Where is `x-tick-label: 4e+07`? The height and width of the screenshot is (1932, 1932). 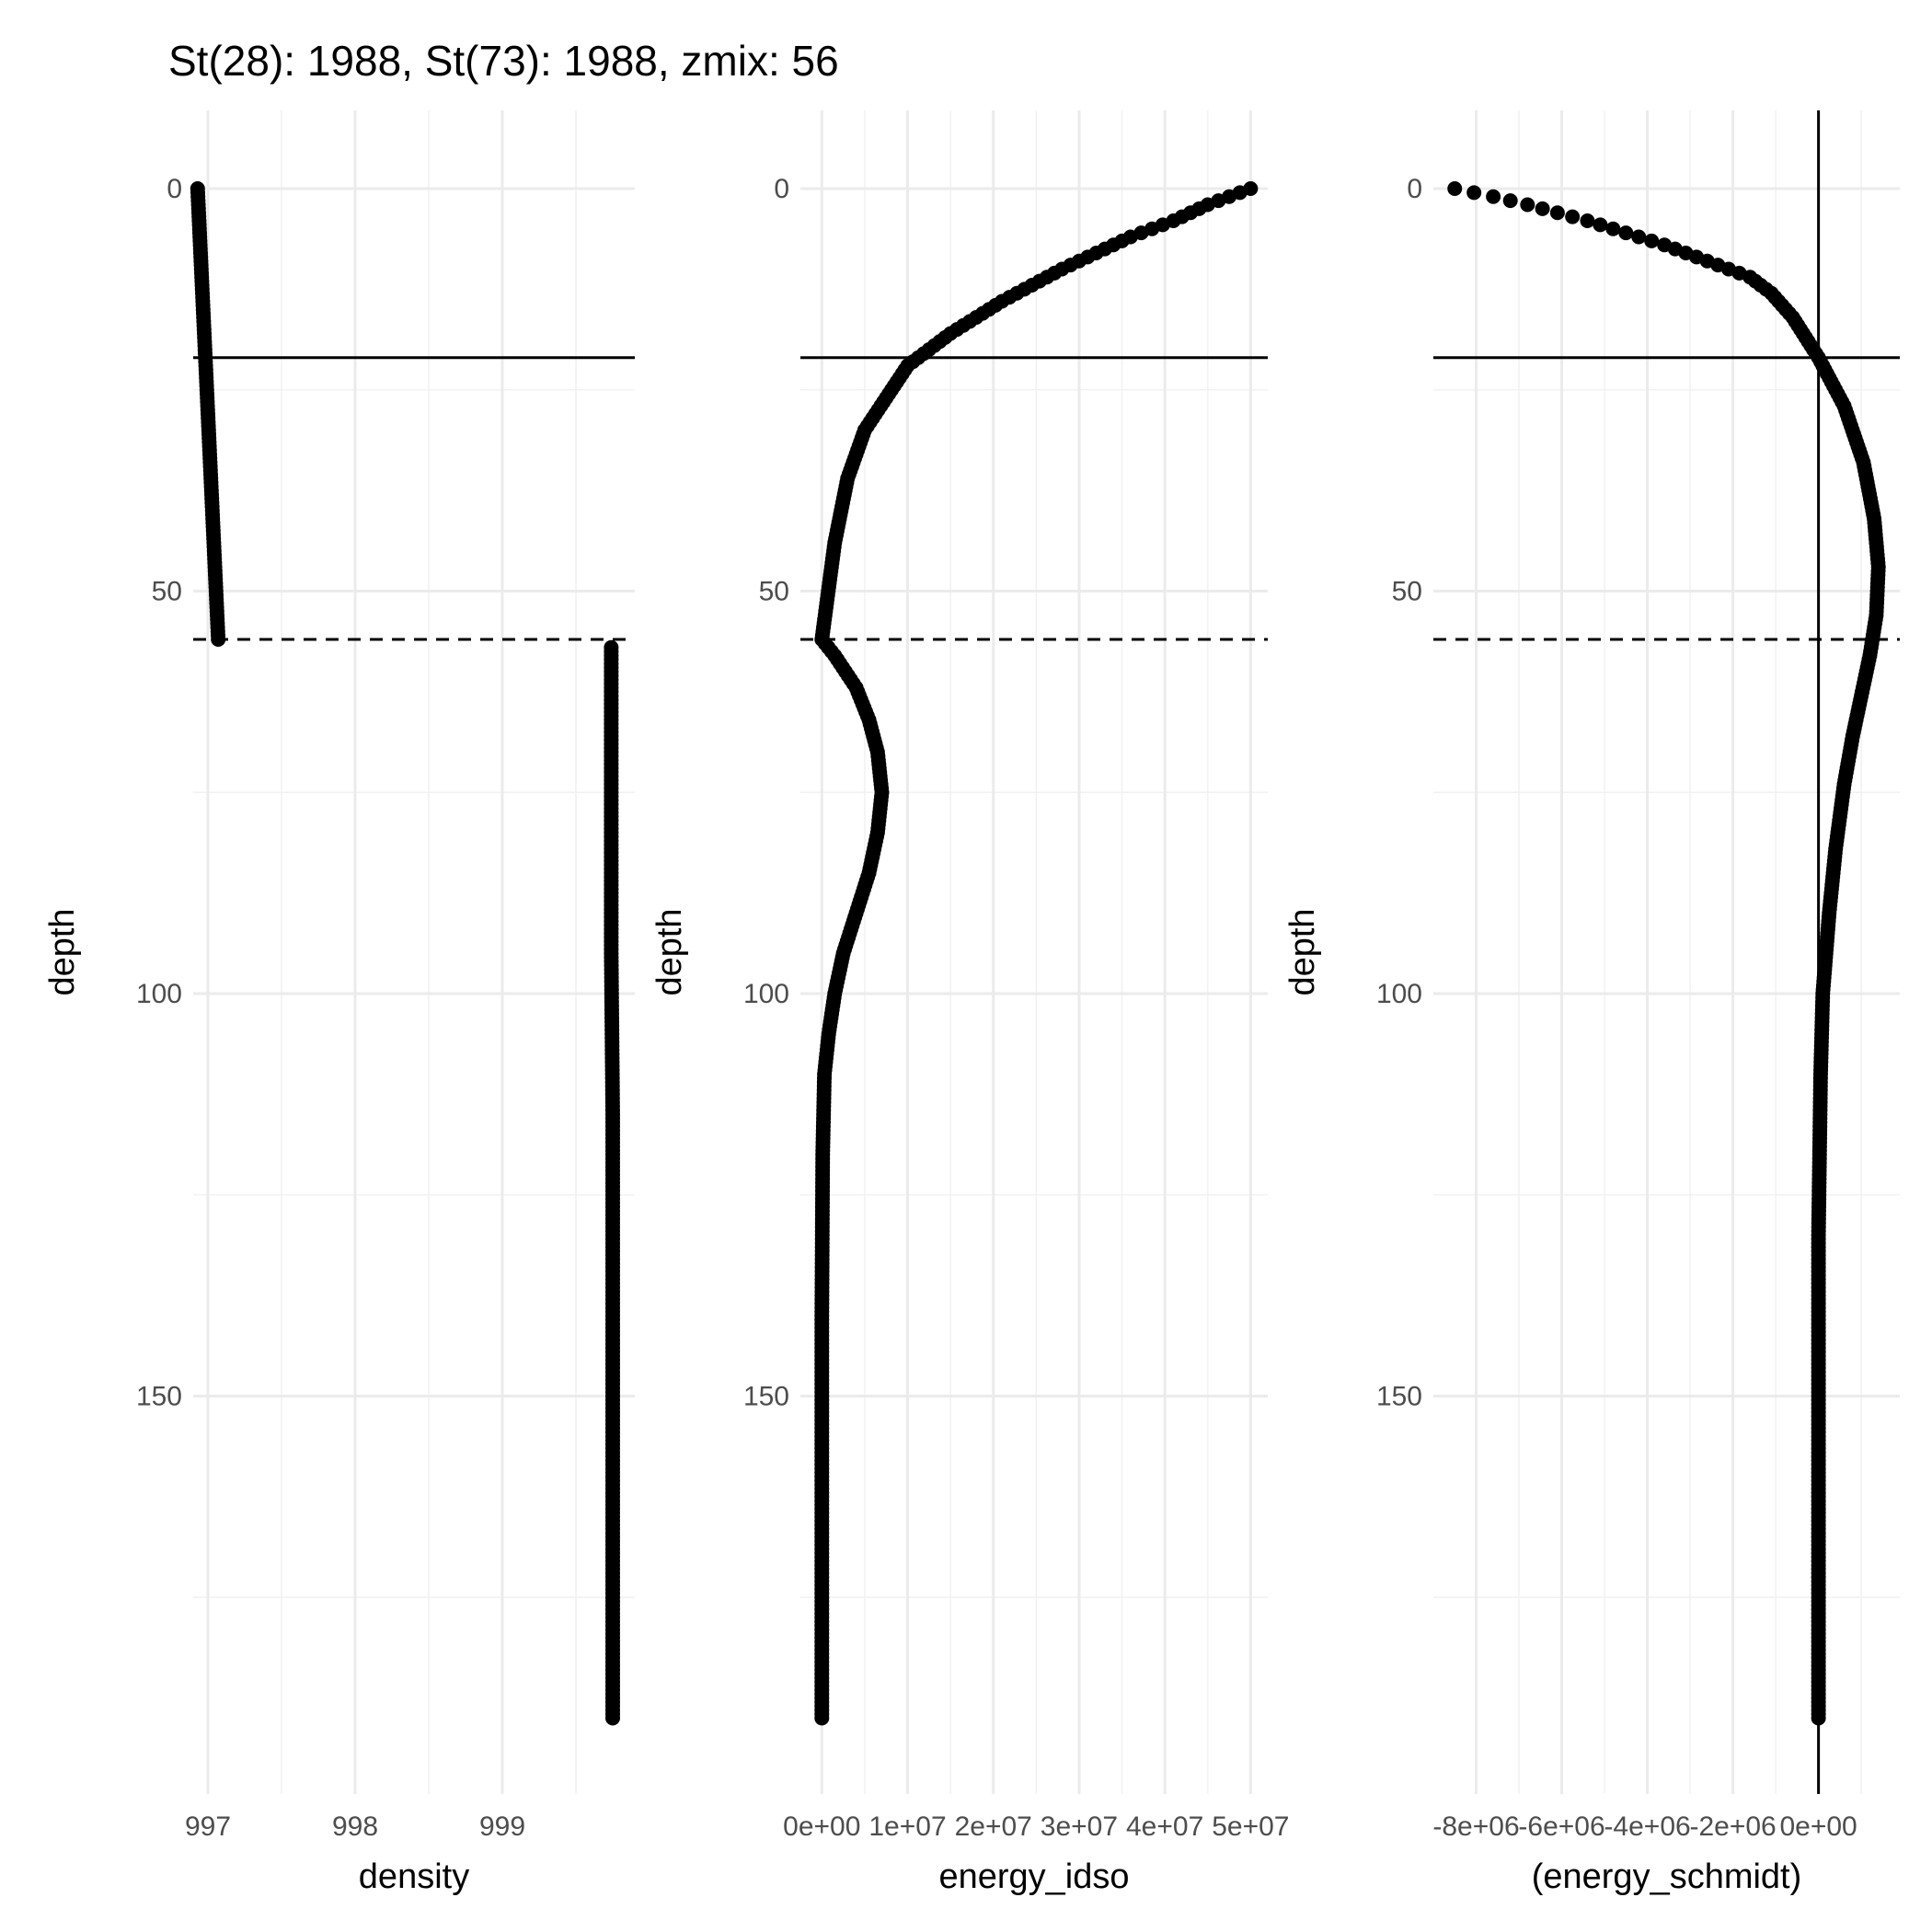
x-tick-label: 4e+07 is located at coordinates (1164, 1826).